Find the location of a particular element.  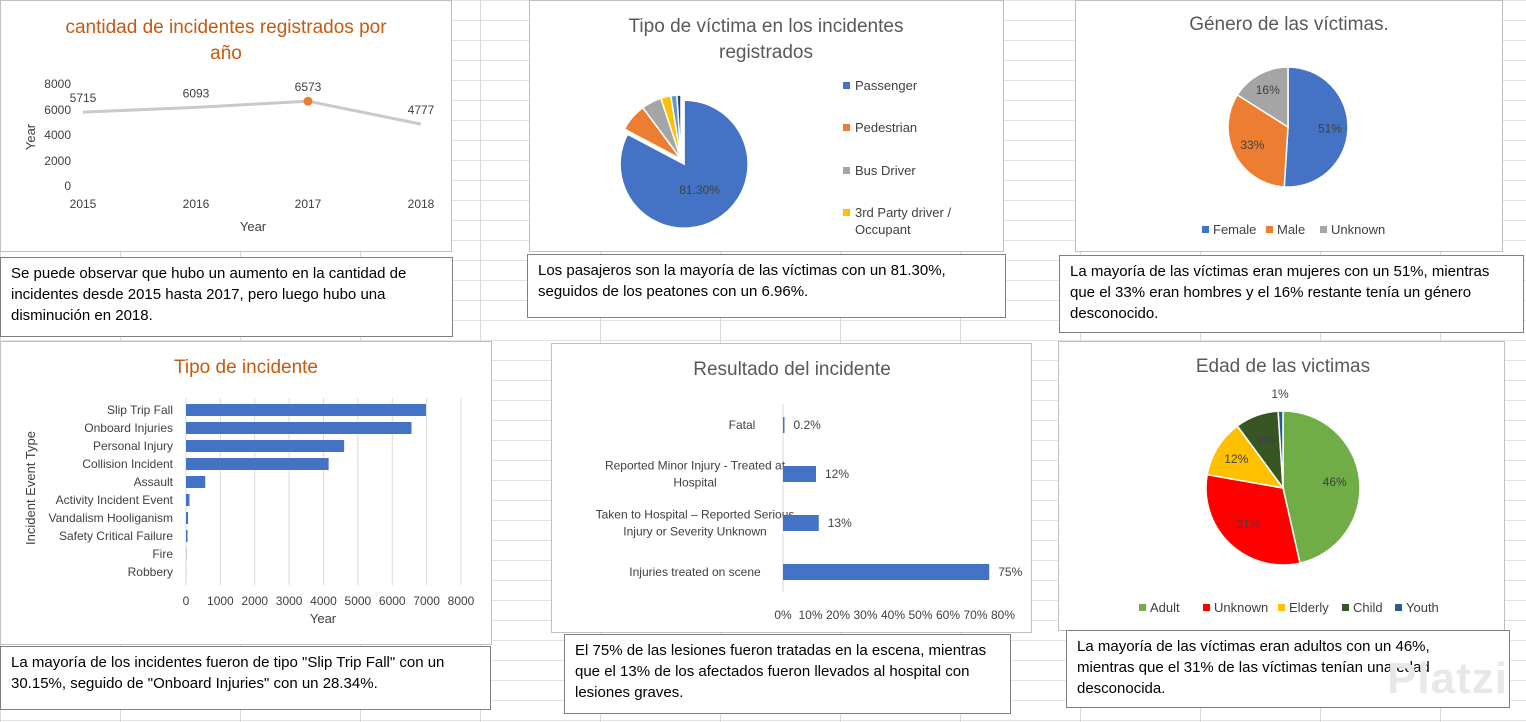

legend-label: Adult is located at coordinates (1165, 607).